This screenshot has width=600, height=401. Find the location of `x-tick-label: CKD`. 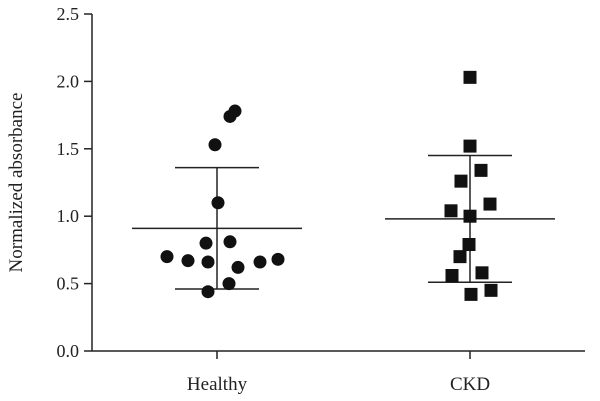

x-tick-label: CKD is located at coordinates (470, 384).